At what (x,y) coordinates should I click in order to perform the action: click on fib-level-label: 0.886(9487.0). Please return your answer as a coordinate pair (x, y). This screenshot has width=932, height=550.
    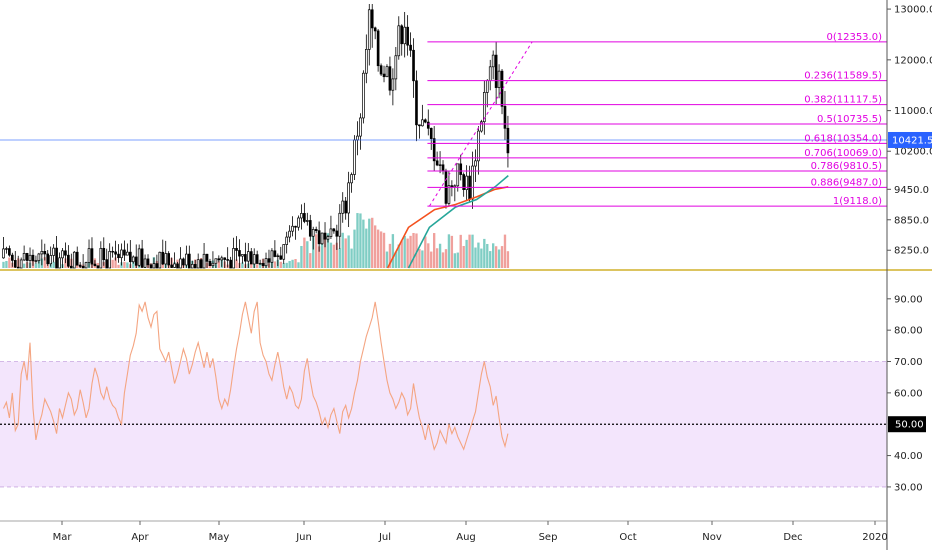
    Looking at the image, I should click on (847, 182).